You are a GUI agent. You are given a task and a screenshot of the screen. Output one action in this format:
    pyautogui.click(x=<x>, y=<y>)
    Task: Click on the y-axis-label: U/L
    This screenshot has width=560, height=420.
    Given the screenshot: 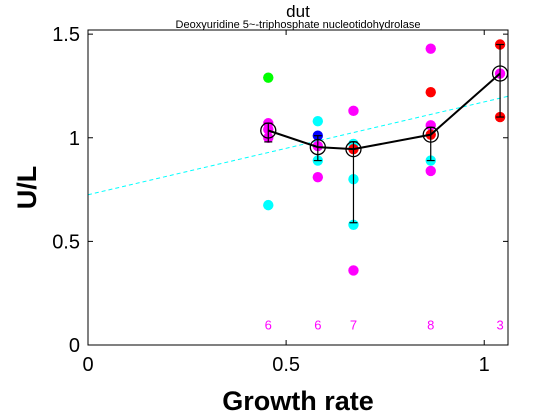 What is the action you would take?
    pyautogui.click(x=27, y=188)
    